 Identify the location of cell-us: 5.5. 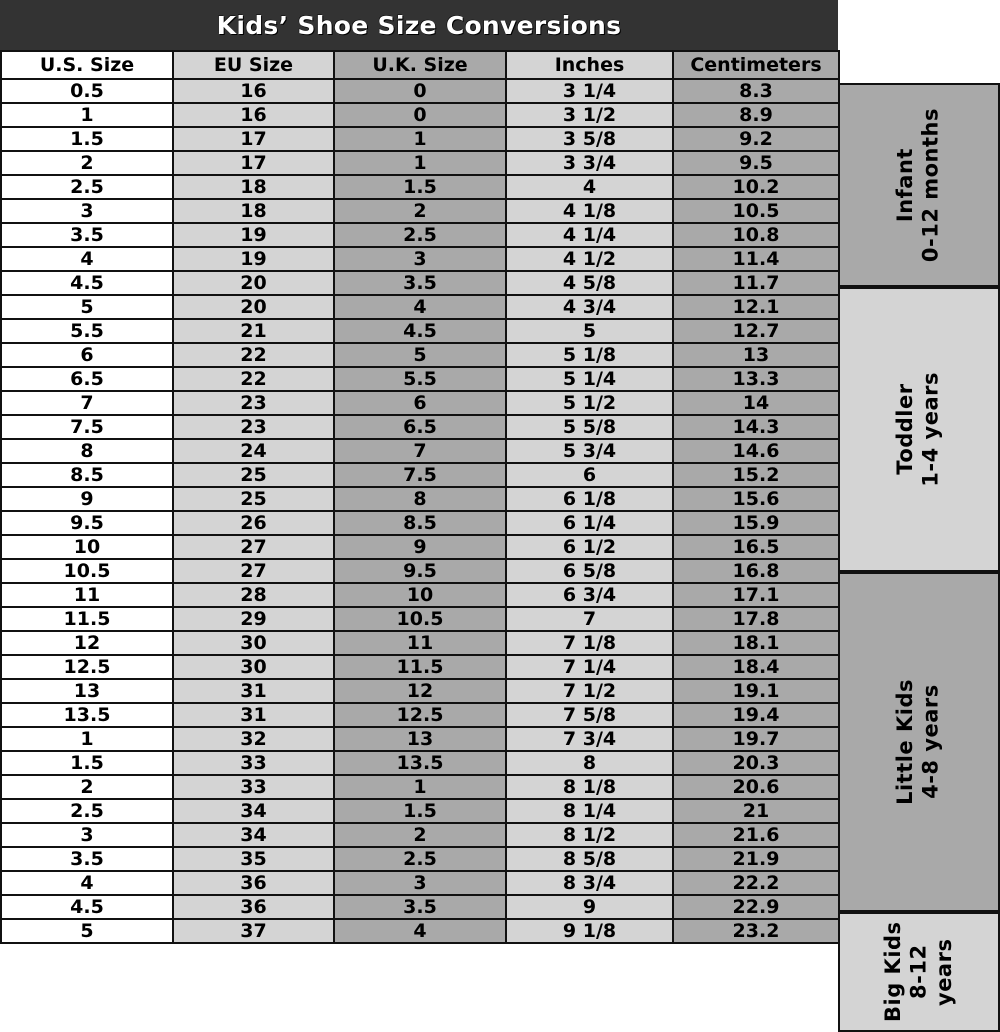
(87, 331).